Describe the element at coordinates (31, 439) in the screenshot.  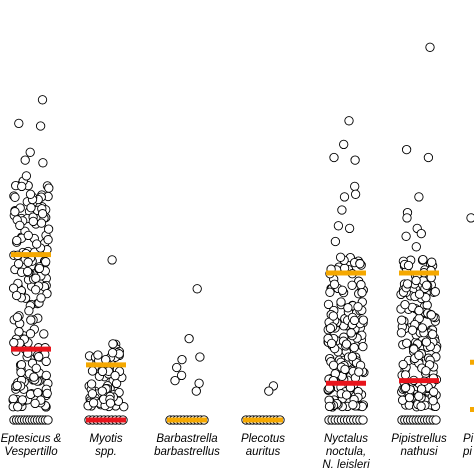
I see `category-label: Eptesicus &` at that location.